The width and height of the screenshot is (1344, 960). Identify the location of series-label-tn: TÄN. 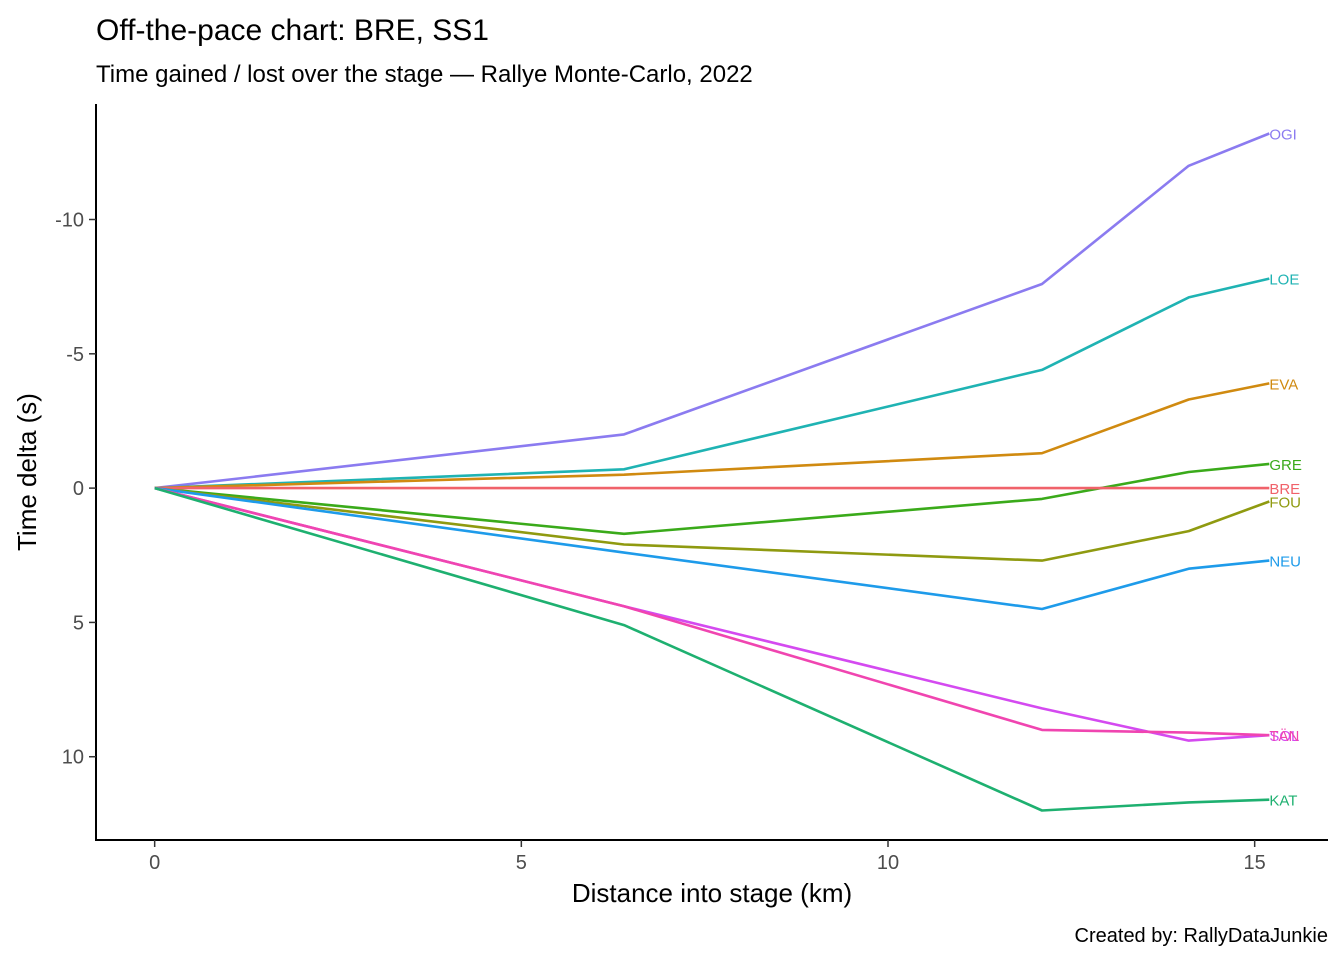
(1284, 736).